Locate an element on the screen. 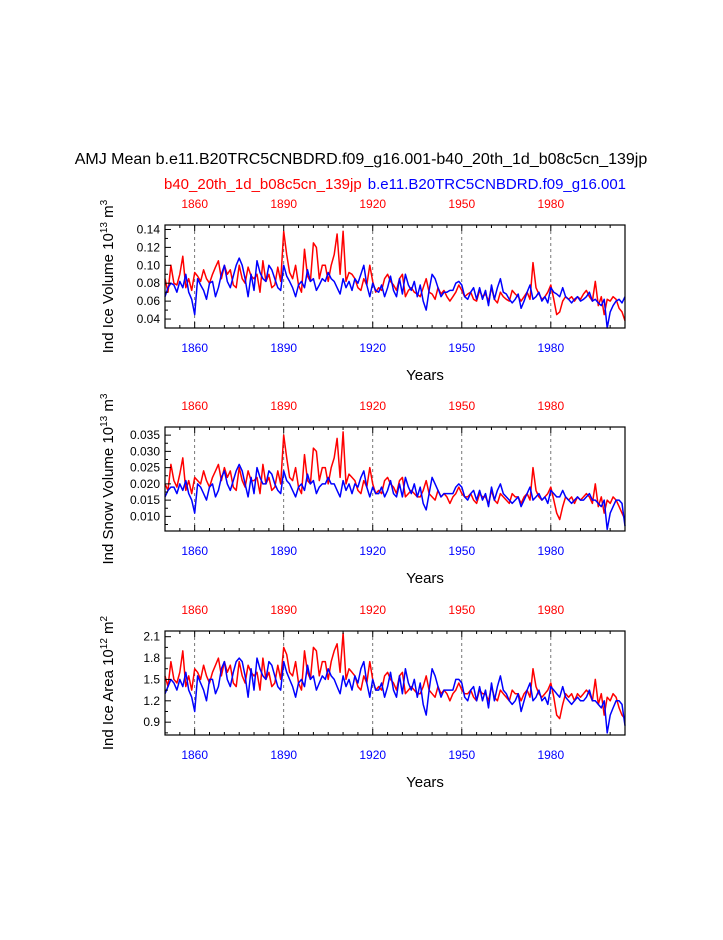  y-axis-label: Ind Ice Volume 1013 m3 is located at coordinates (108, 276).